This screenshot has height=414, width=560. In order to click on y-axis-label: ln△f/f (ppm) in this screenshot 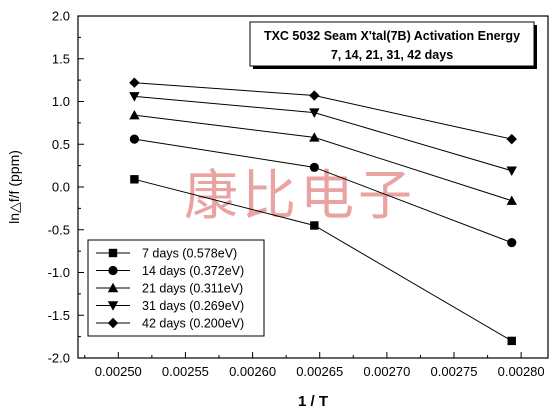, I will do `click(14, 187)`.